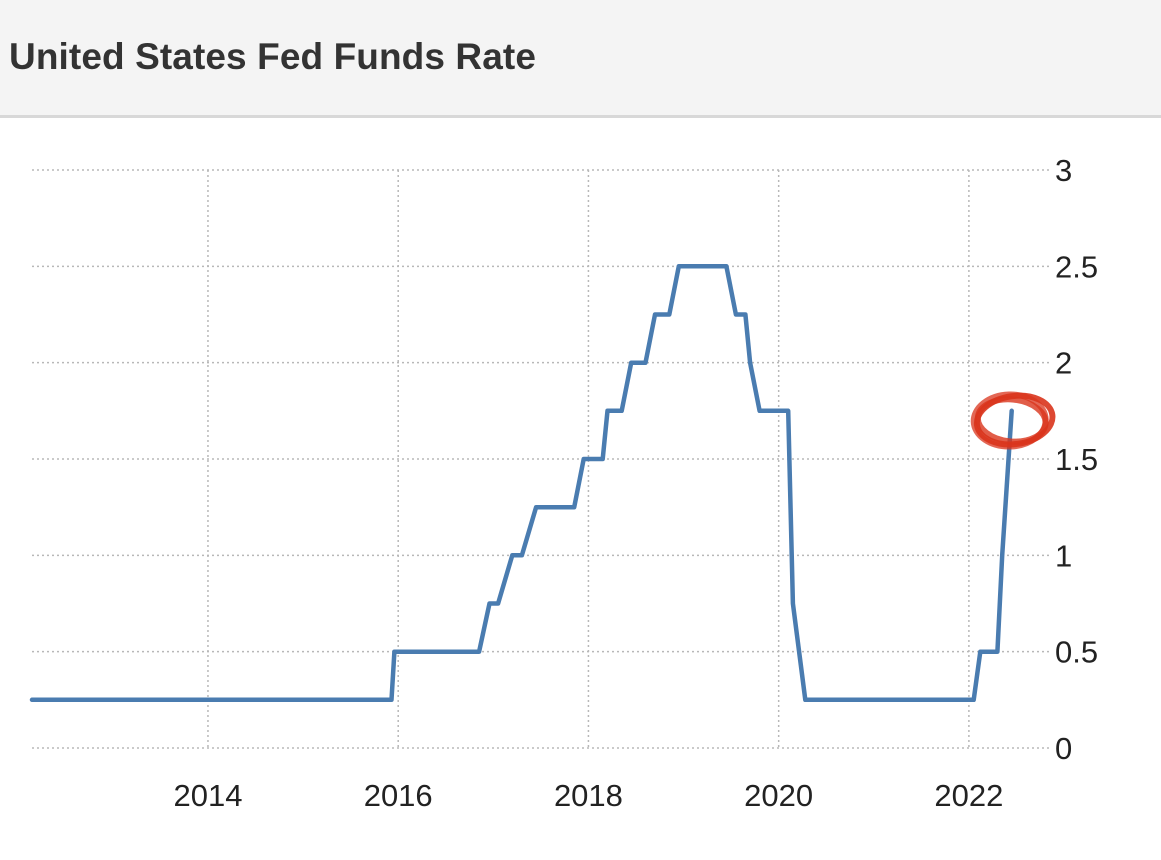  I want to click on y-tick-label: 2.5, so click(1076, 266).